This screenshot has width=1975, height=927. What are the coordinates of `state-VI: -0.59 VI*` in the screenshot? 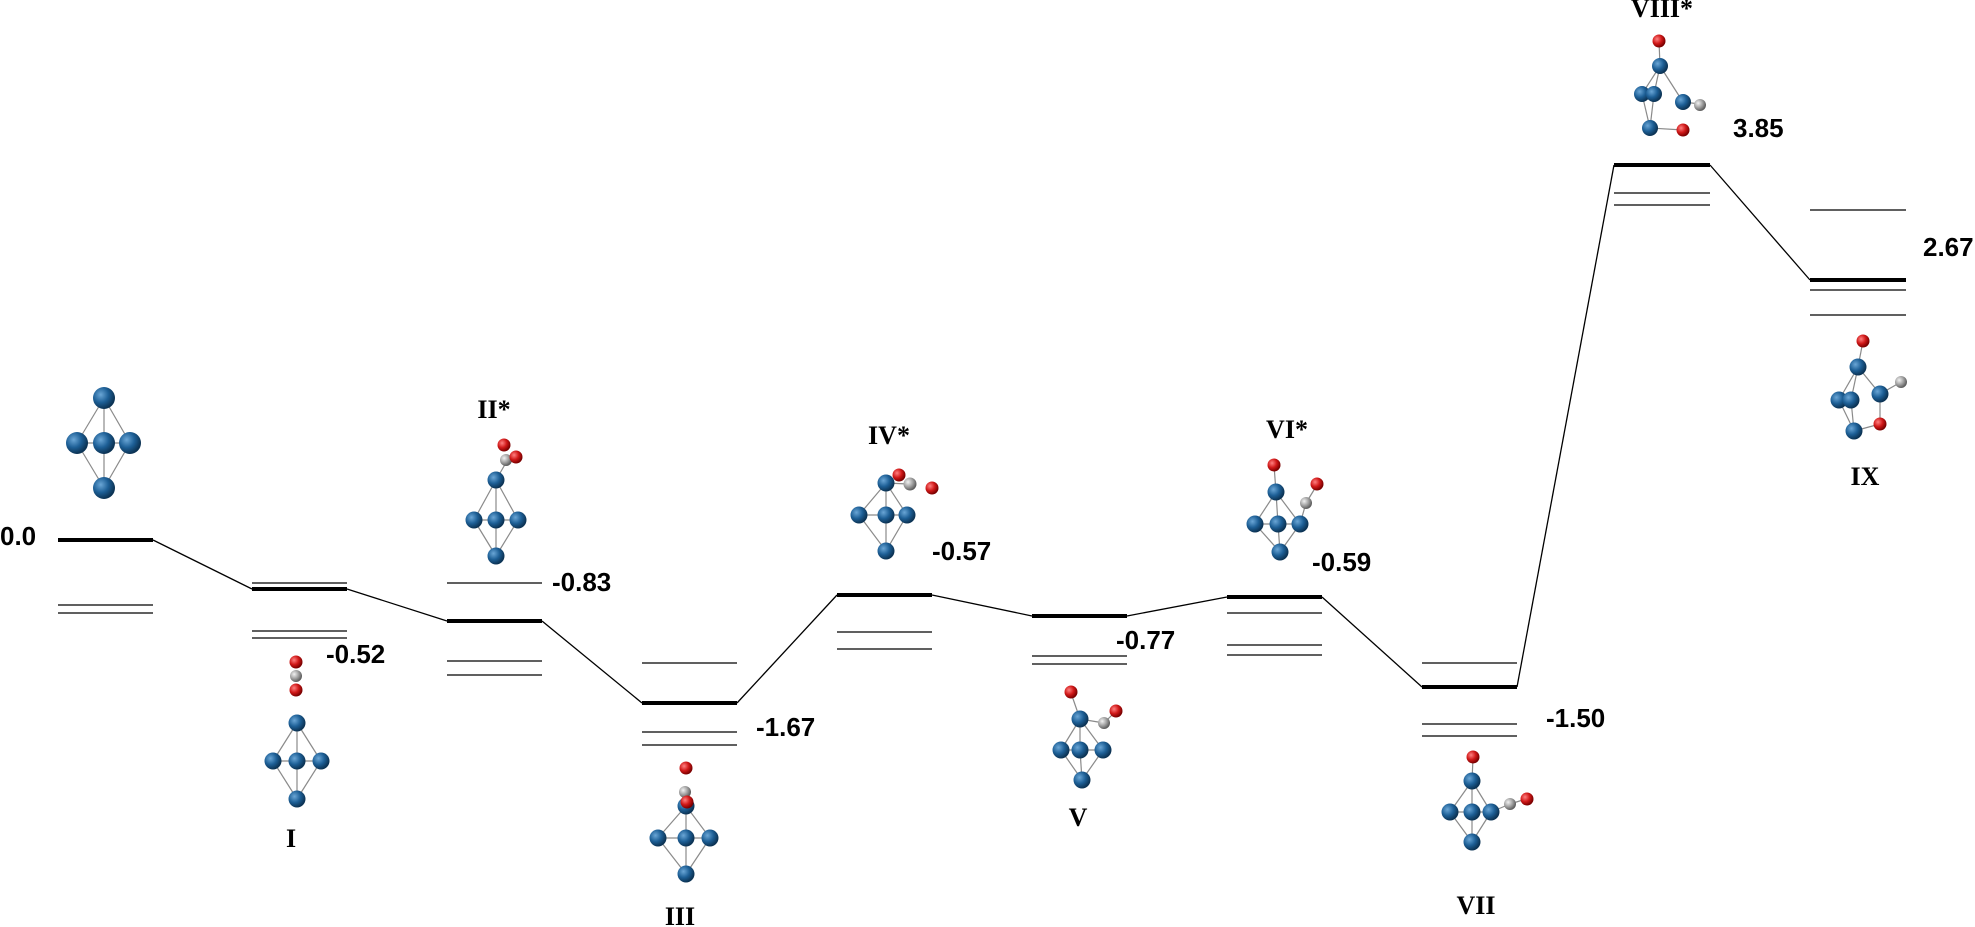 It's located at (1299, 535).